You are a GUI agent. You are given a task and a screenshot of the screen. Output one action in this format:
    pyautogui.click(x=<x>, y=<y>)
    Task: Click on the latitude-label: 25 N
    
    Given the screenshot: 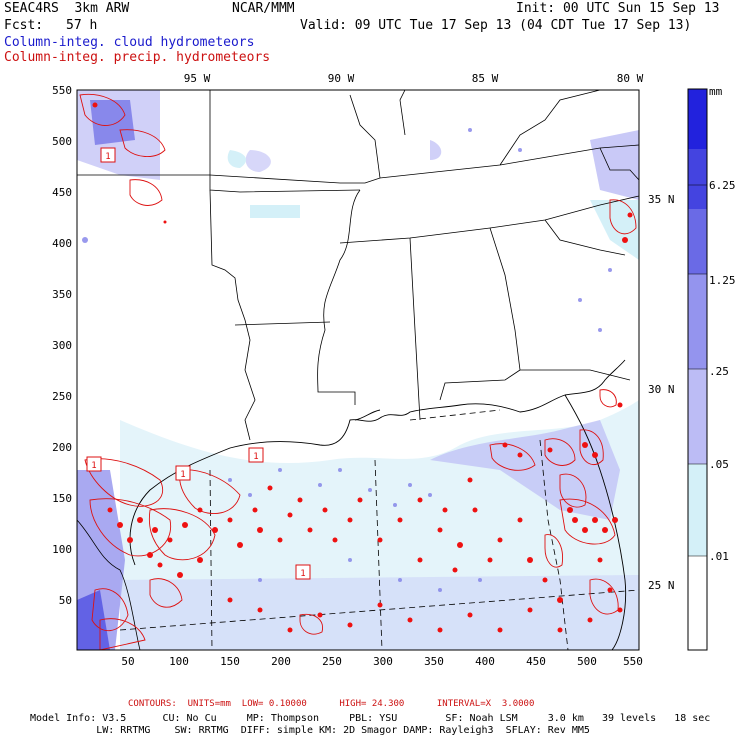 What is the action you would take?
    pyautogui.click(x=661, y=585)
    